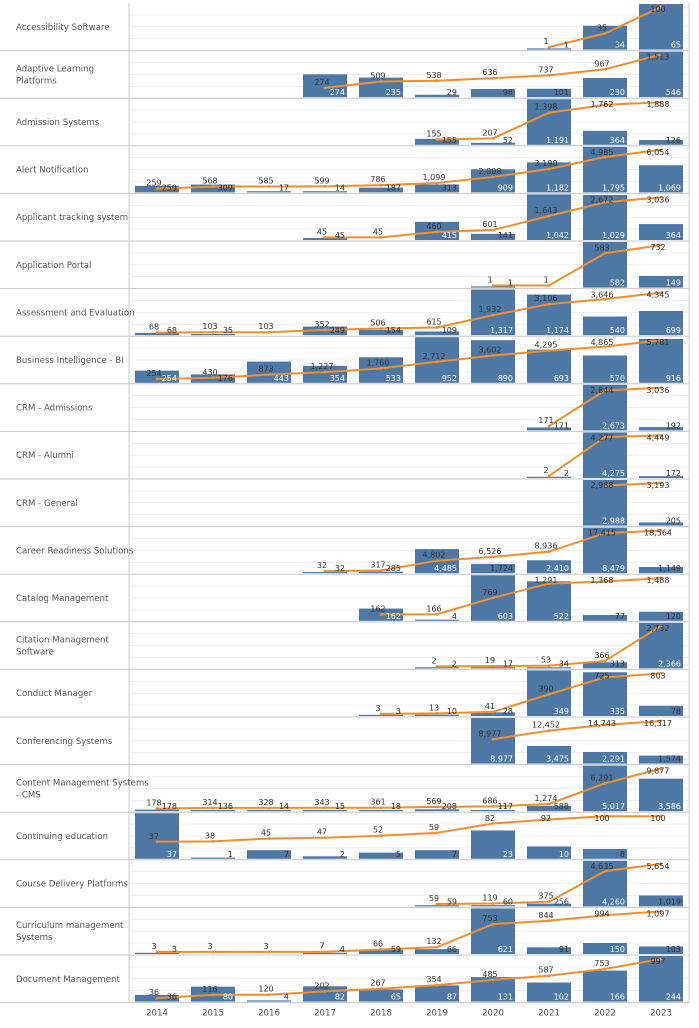 The width and height of the screenshot is (699, 1028). What do you see at coordinates (545, 688) in the screenshot?
I see `line-label: 390` at bounding box center [545, 688].